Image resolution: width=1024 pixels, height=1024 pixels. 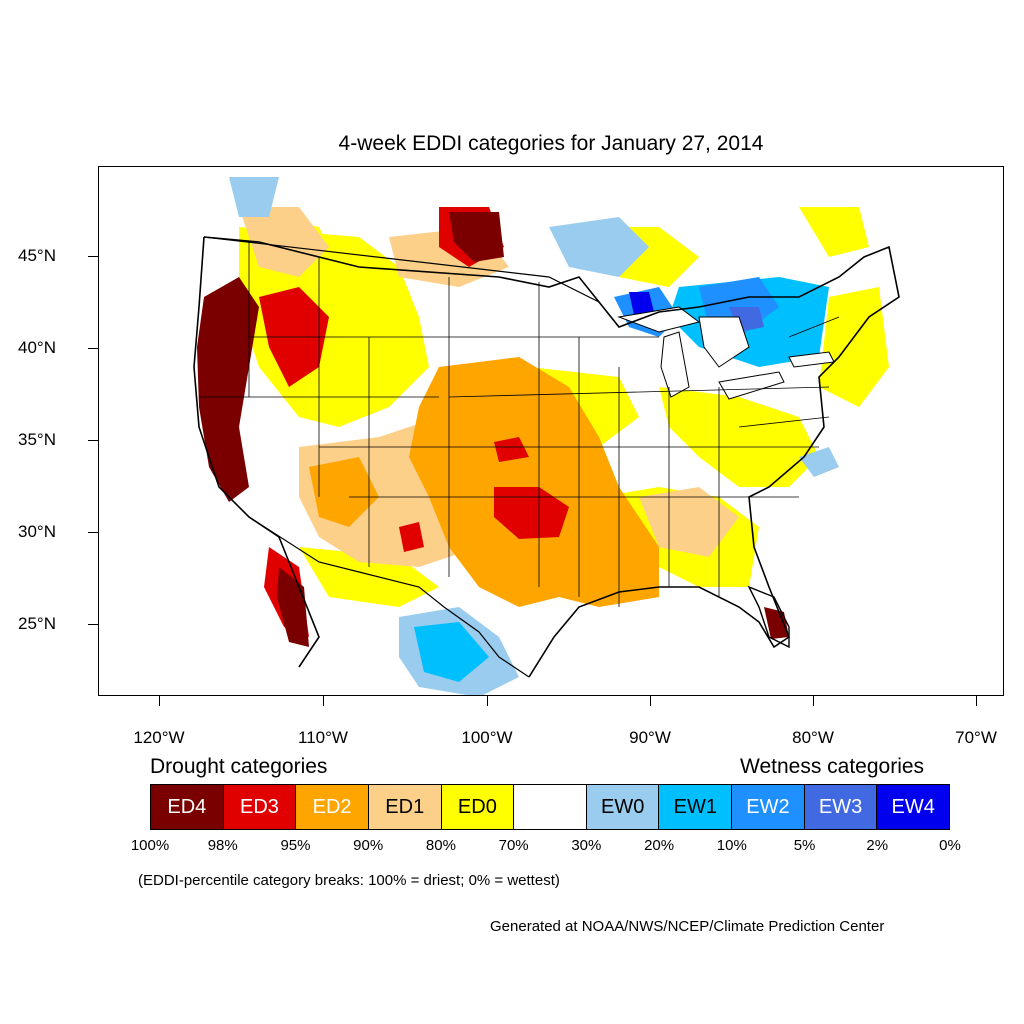 What do you see at coordinates (484, 482) in the screenshot?
I see `ed2-regions` at bounding box center [484, 482].